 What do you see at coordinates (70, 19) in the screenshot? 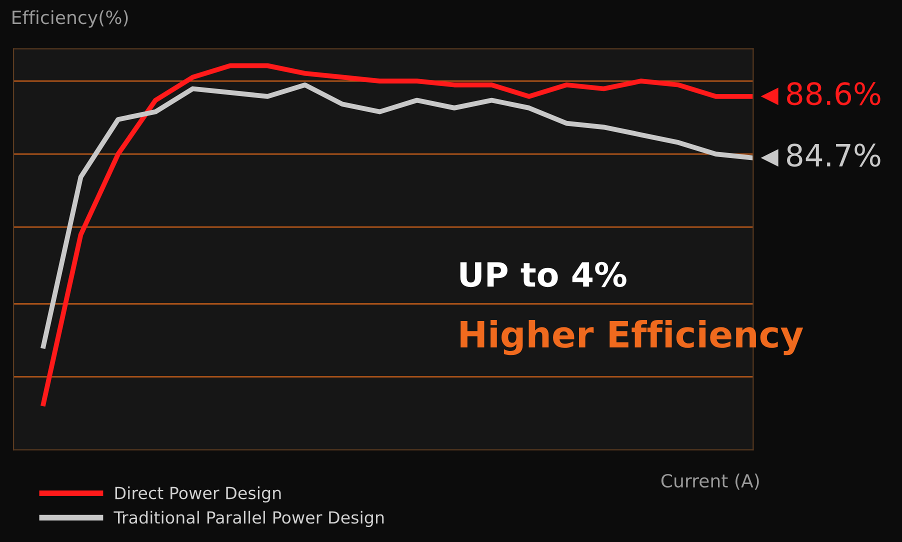
I see `y-axis-title: Efficiency(%)` at bounding box center [70, 19].